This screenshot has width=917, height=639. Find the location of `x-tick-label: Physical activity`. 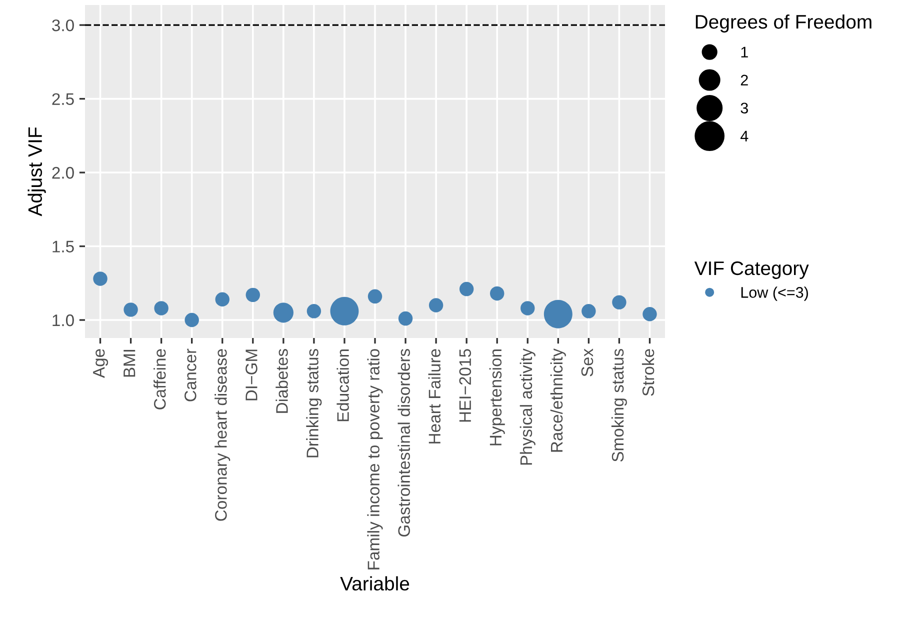

x-tick-label: Physical activity is located at coordinates (528, 406).